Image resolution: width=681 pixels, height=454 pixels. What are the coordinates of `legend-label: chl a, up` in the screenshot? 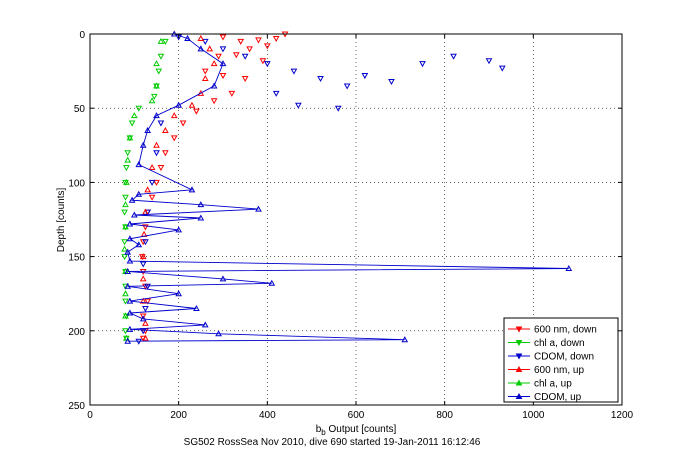 It's located at (553, 384).